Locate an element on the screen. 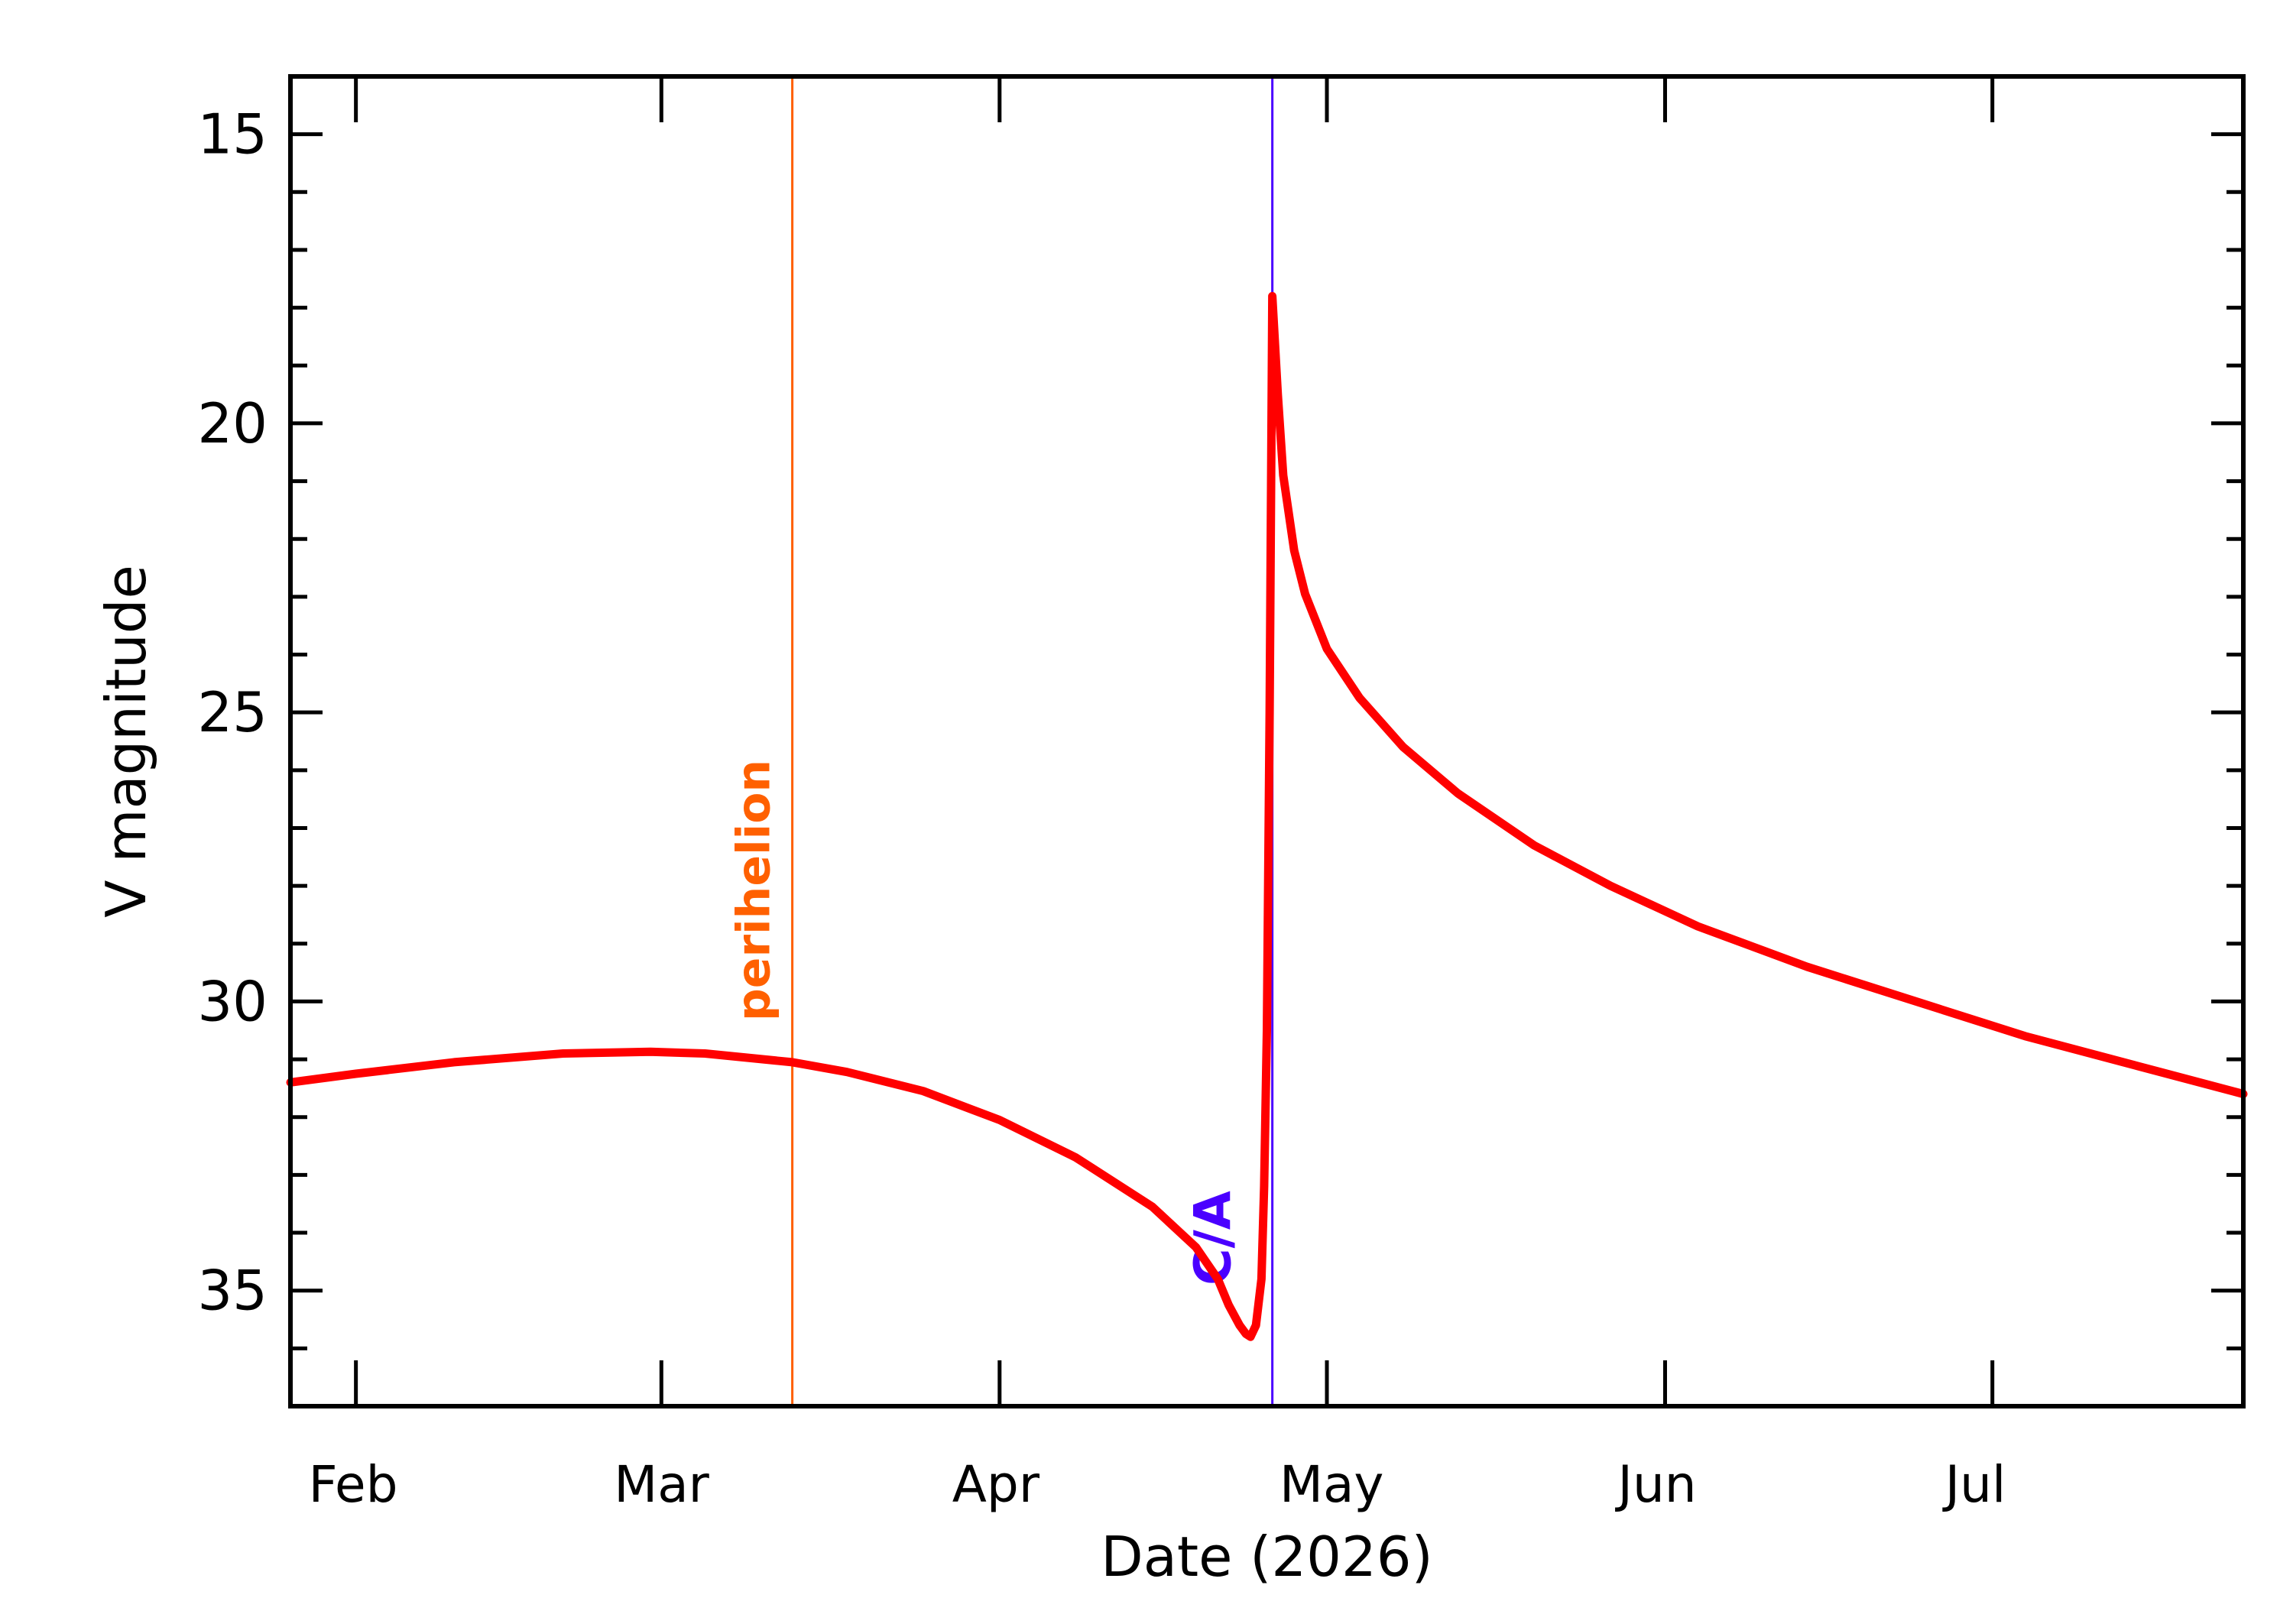  x-axis-title: Date (2026) is located at coordinates (1266, 1557).